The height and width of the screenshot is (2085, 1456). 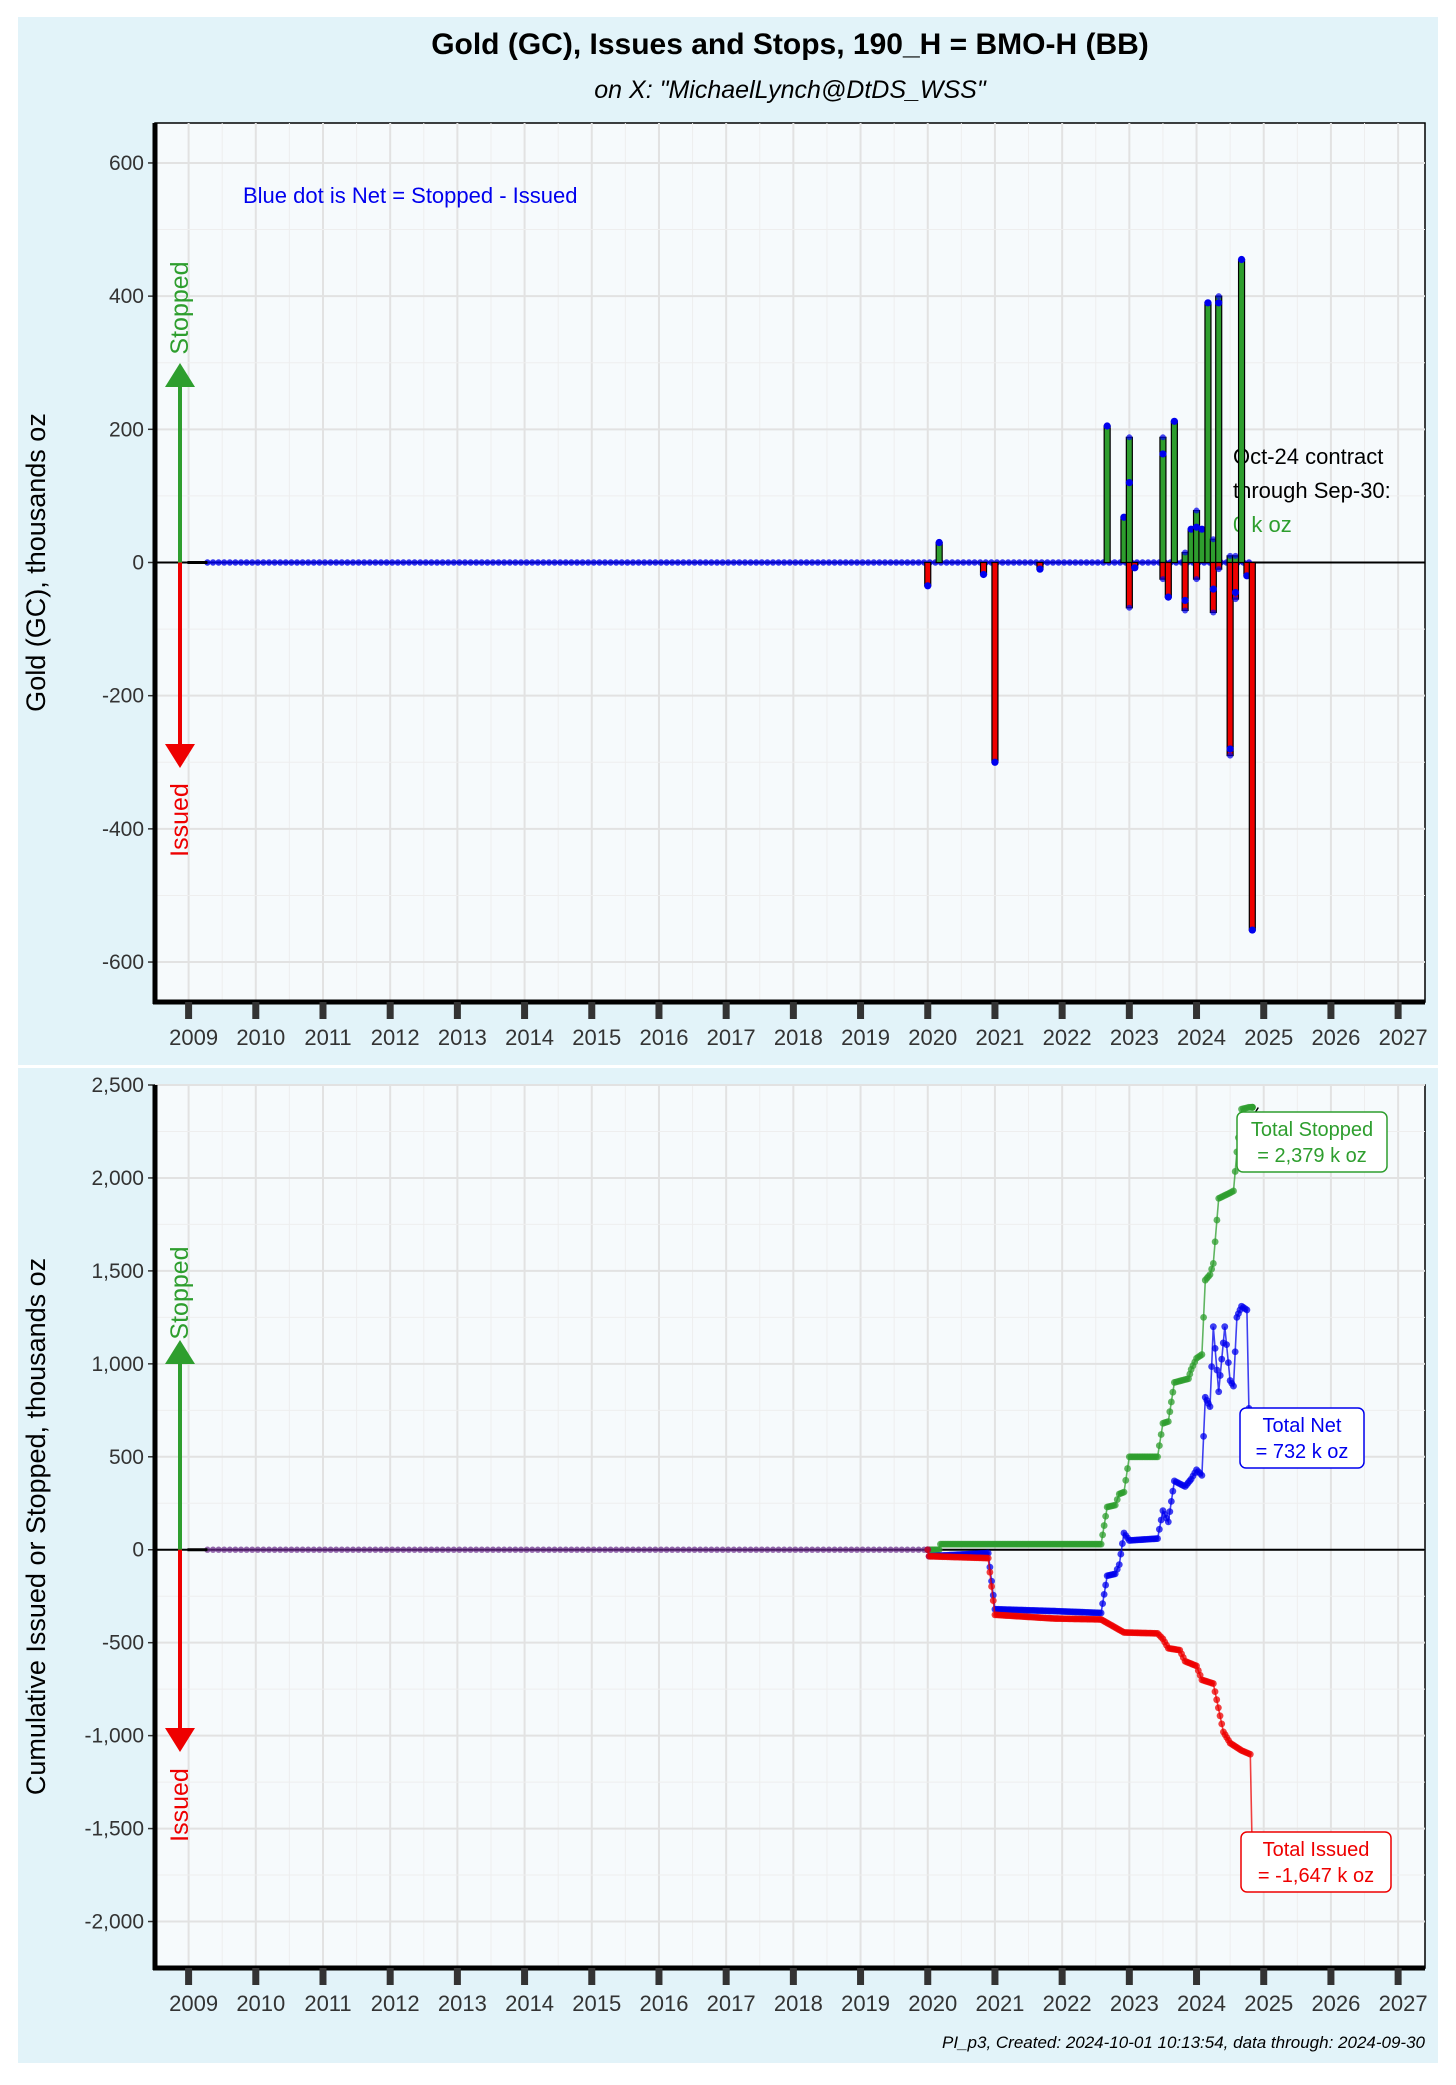 I want to click on x-tick-label: 2022, so click(x=1067, y=1037).